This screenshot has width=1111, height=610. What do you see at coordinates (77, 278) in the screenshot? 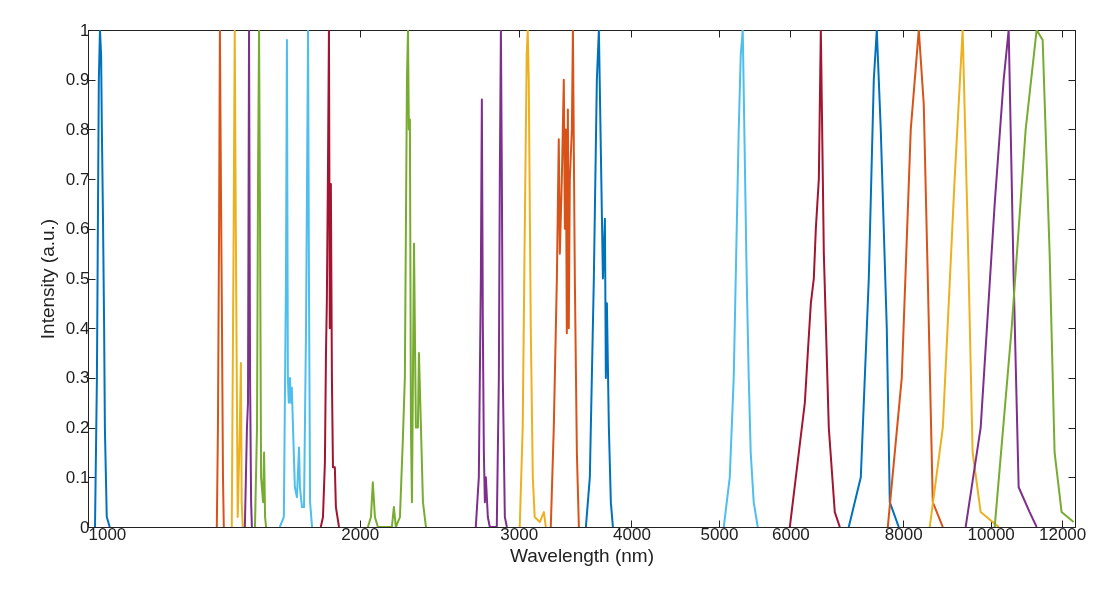
I see `y-tick-label: 0.5` at bounding box center [77, 278].